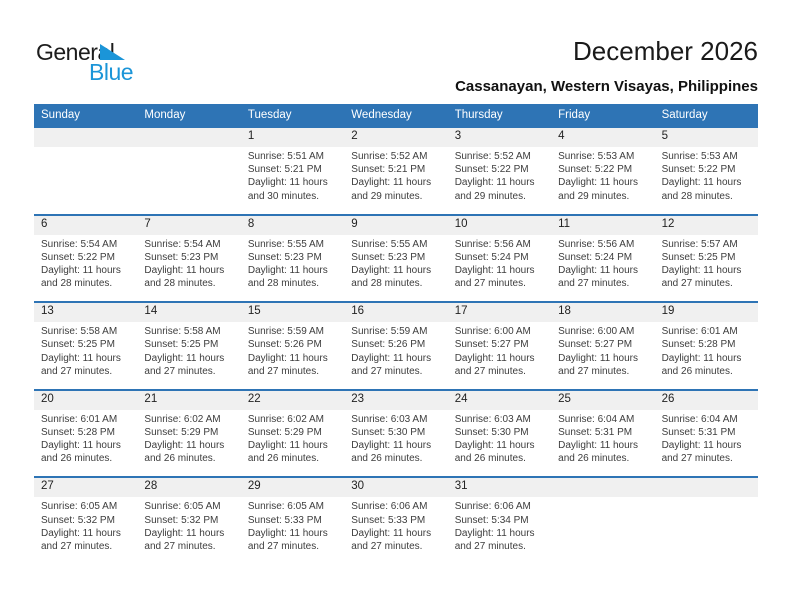  Describe the element at coordinates (461, 486) in the screenshot. I see `day-number: 31` at that location.